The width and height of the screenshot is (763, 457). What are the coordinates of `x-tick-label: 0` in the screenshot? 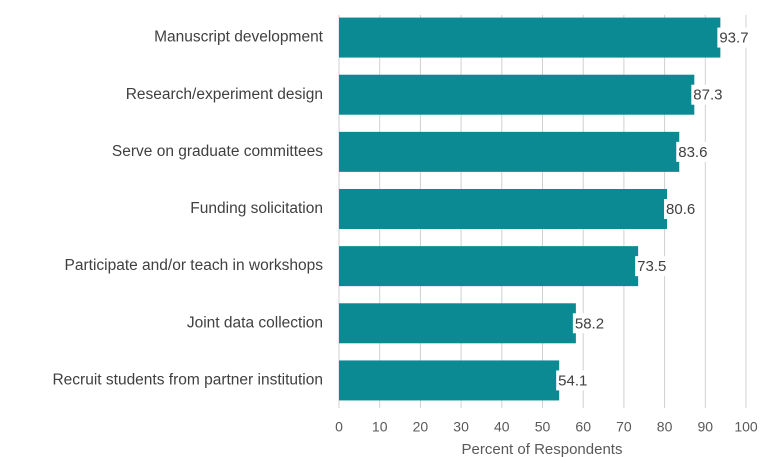 It's located at (339, 427).